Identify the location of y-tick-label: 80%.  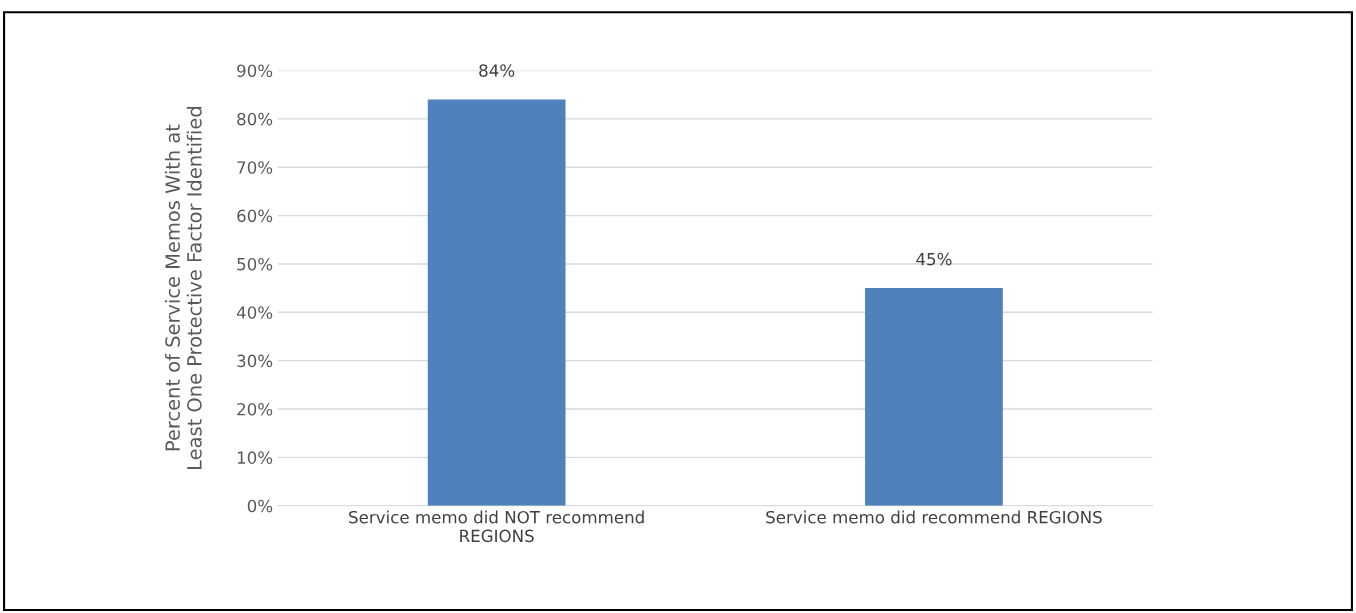
(255, 119).